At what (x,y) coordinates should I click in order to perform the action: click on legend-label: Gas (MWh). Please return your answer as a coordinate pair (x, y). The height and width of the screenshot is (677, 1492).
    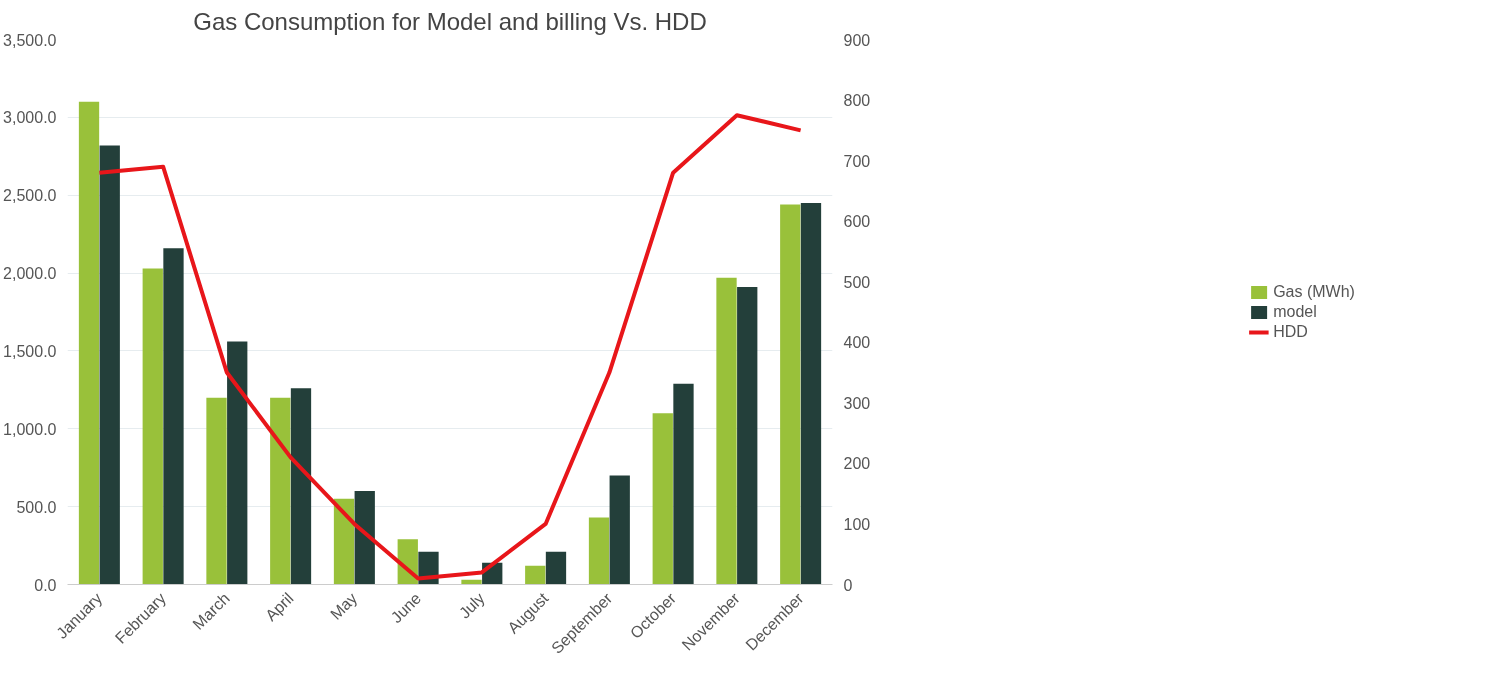
    Looking at the image, I should click on (1314, 291).